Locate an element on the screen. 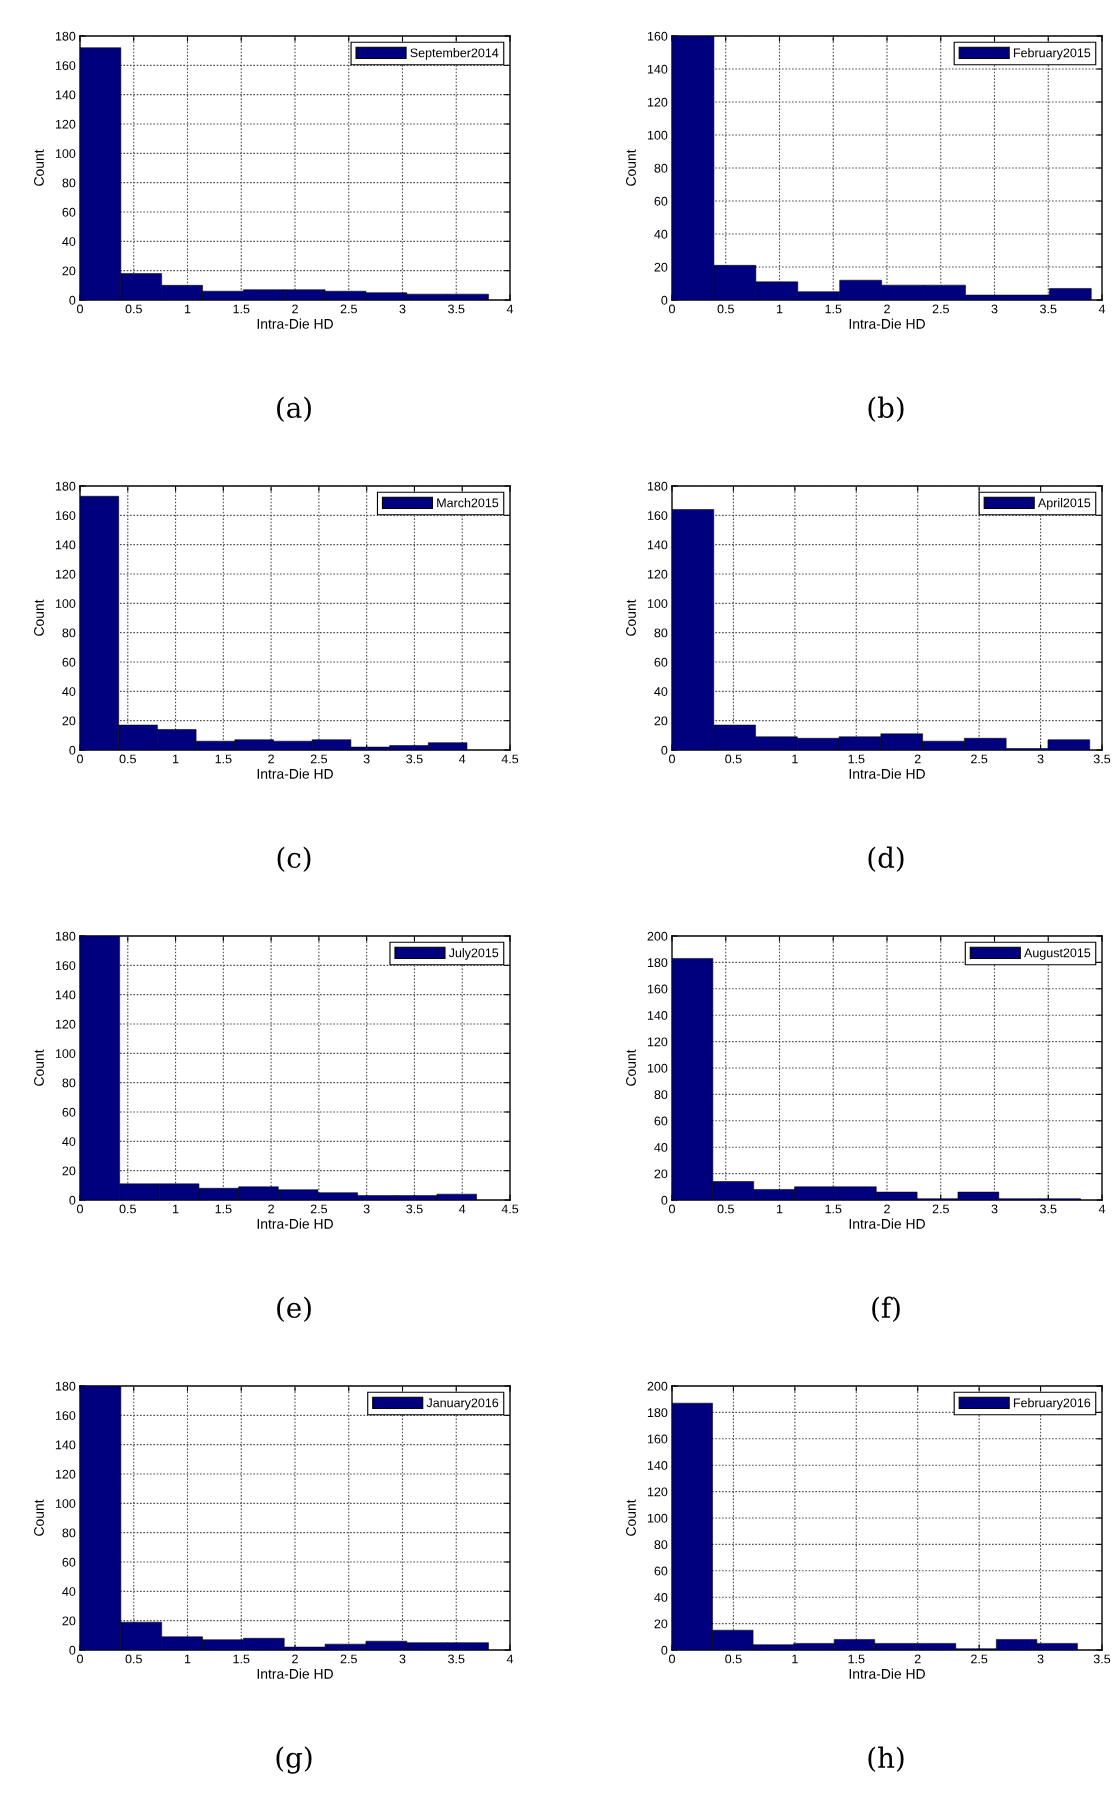  text: (b) is located at coordinates (886, 409).